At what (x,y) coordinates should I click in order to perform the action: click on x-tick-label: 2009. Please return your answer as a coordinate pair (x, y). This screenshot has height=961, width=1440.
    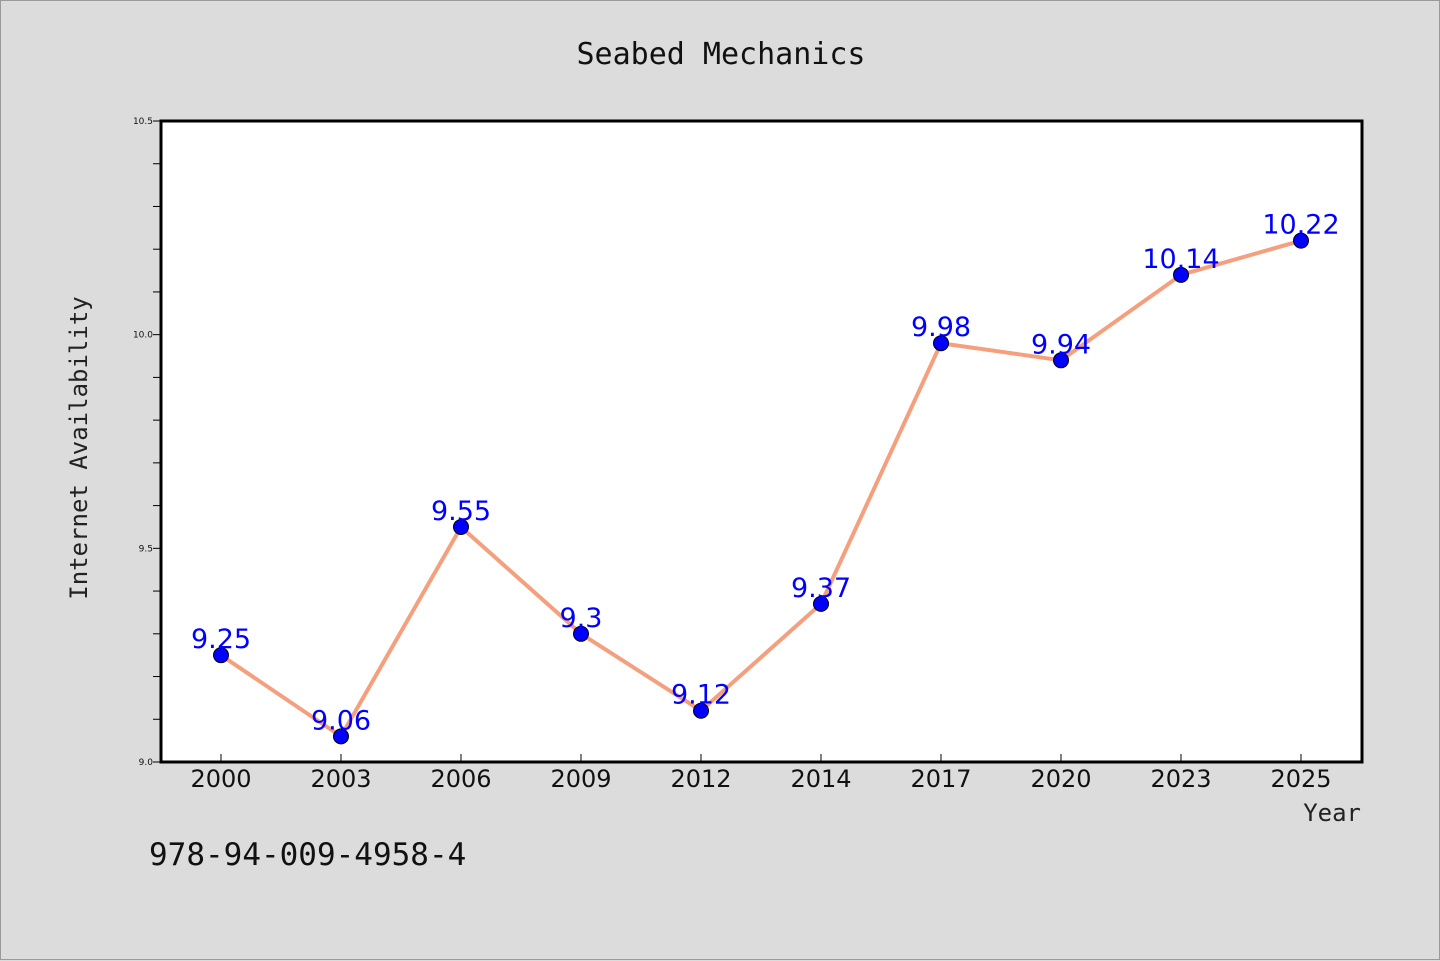
    Looking at the image, I should click on (580, 779).